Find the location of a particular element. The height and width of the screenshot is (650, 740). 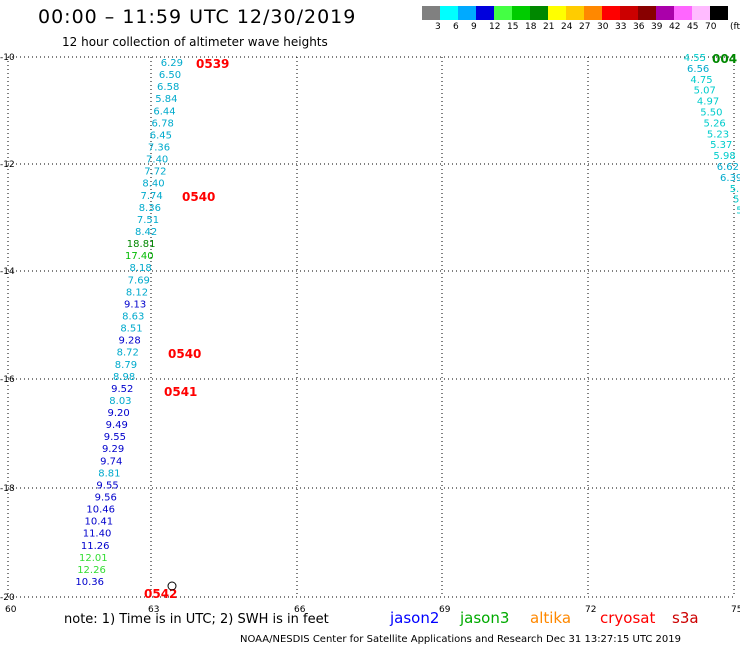

wave-height-value: 10.41 is located at coordinates (99, 522).